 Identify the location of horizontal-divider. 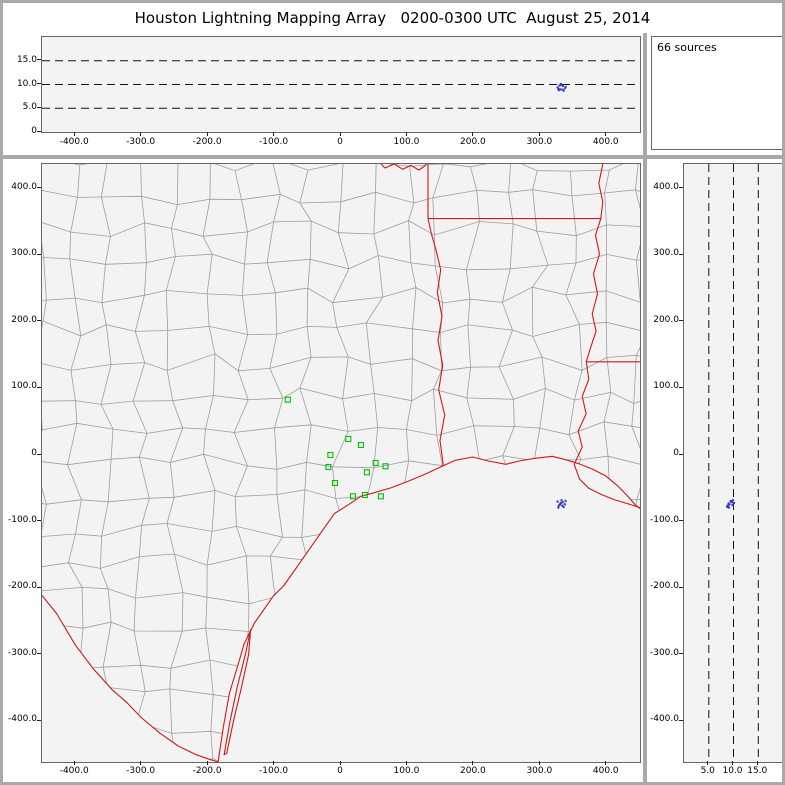
(392, 157).